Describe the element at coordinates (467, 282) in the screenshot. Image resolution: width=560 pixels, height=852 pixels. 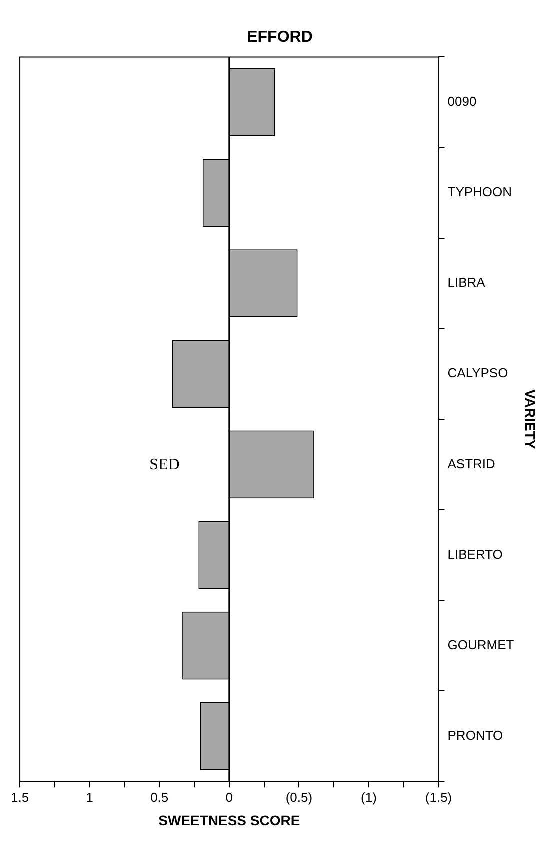
I see `y-tick-label: LIBRA` at that location.